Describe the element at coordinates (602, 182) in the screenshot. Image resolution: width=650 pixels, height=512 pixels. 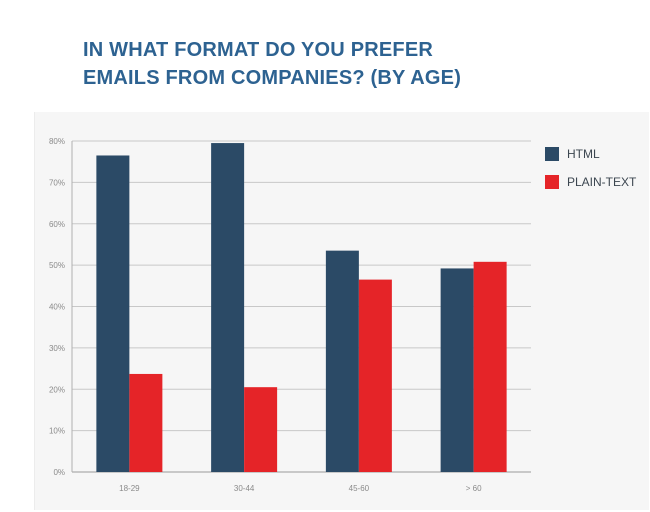
I see `legend-label-plain-text: PLAIN-TEXT` at that location.